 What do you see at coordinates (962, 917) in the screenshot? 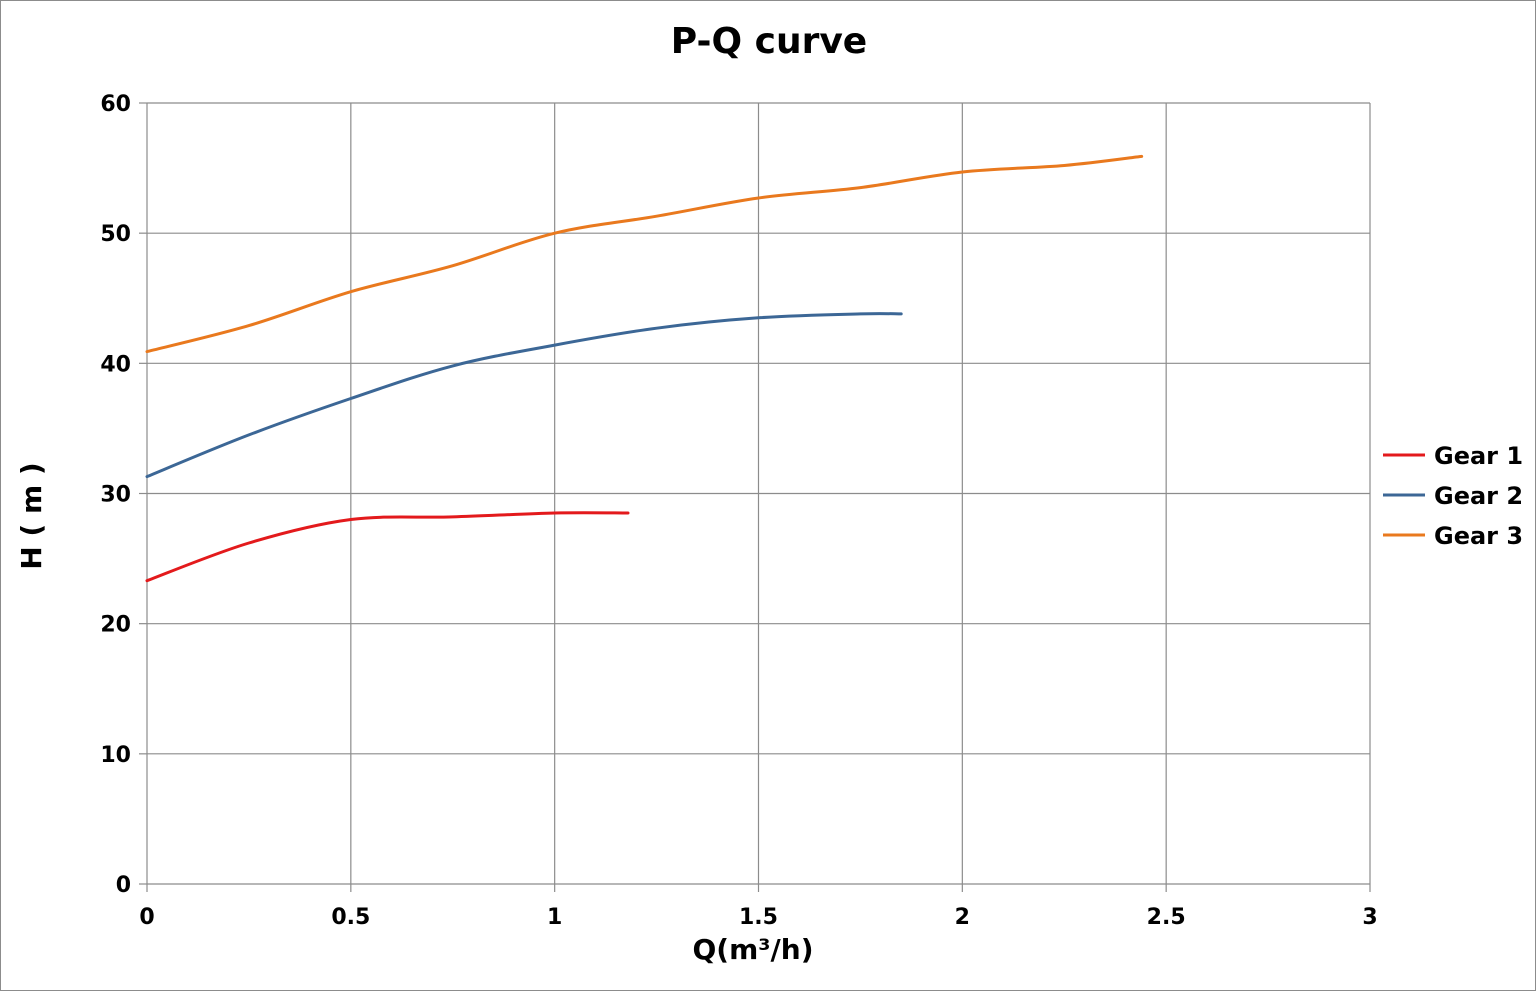
I see `x-tick-label: 2` at bounding box center [962, 917].